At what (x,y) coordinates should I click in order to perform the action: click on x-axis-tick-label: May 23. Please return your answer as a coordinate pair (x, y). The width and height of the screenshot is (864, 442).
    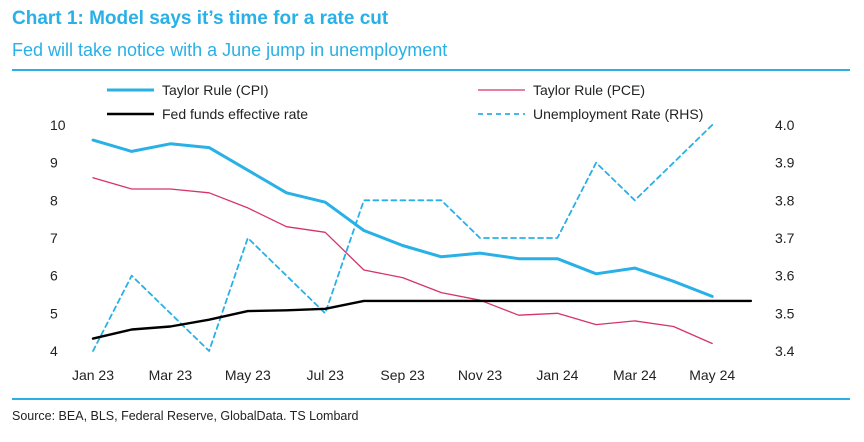
    Looking at the image, I should click on (248, 375).